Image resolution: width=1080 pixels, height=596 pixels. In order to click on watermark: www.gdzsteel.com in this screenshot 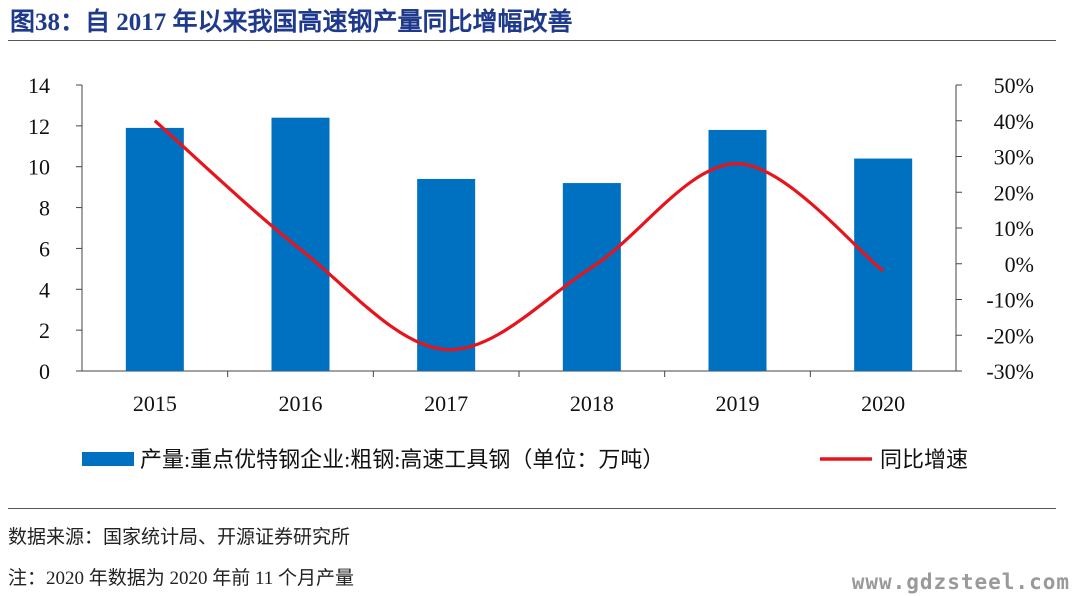, I will do `click(960, 582)`.